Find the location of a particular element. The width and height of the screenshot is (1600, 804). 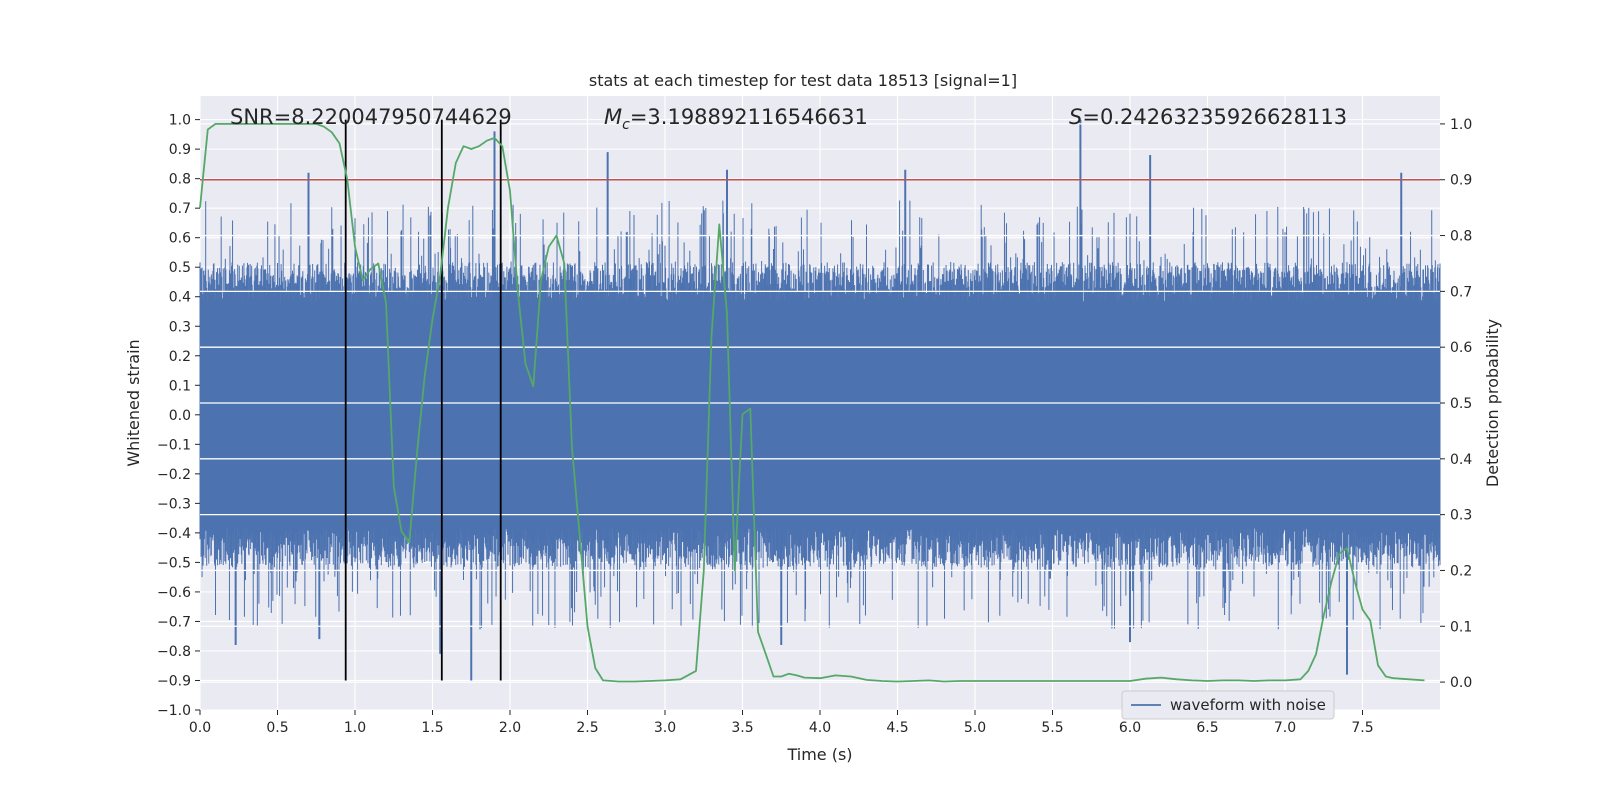

y-tick-label: 1.0 is located at coordinates (180, 121).